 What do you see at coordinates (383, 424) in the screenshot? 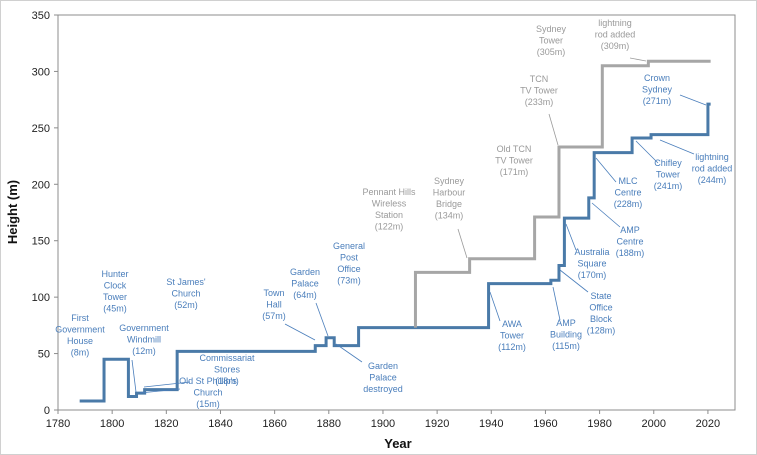
I see `x-tick-label: 1900` at bounding box center [383, 424].